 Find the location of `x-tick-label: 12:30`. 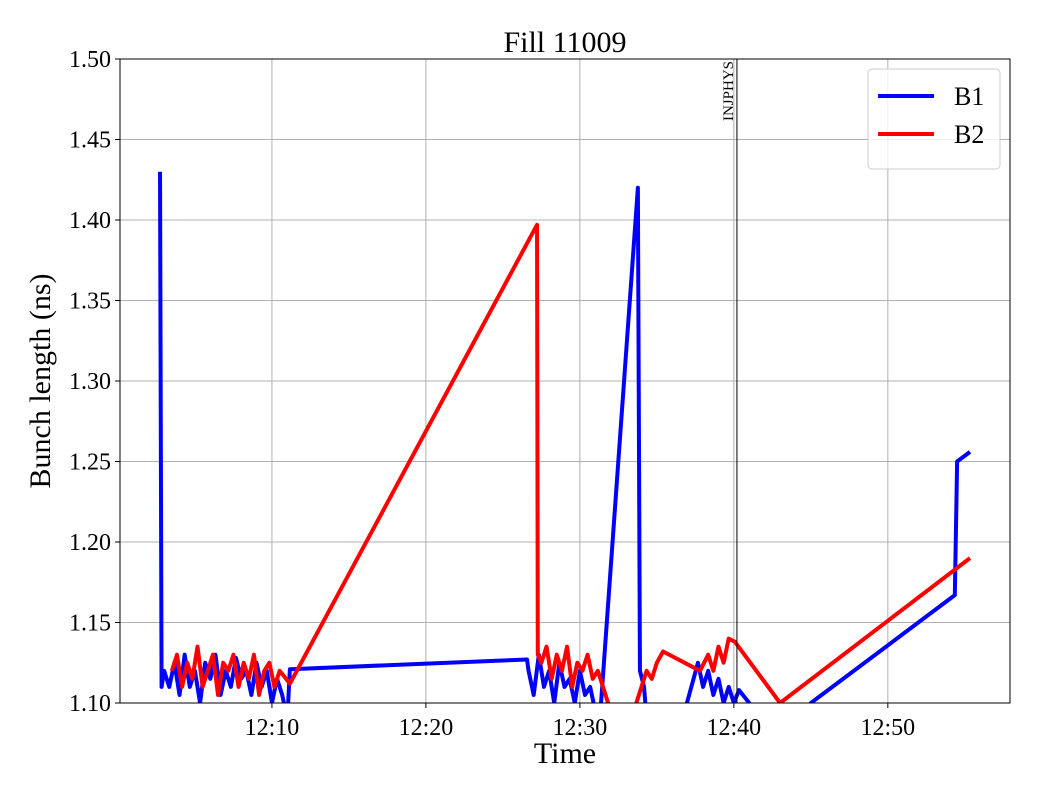

x-tick-label: 12:30 is located at coordinates (580, 728).